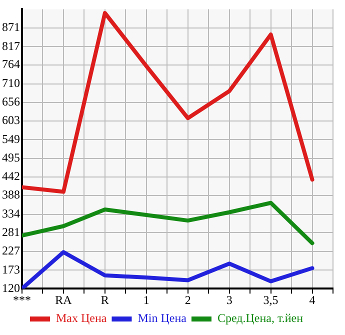  What do you see at coordinates (22, 299) in the screenshot?
I see `x-tick-label: ***` at bounding box center [22, 299].